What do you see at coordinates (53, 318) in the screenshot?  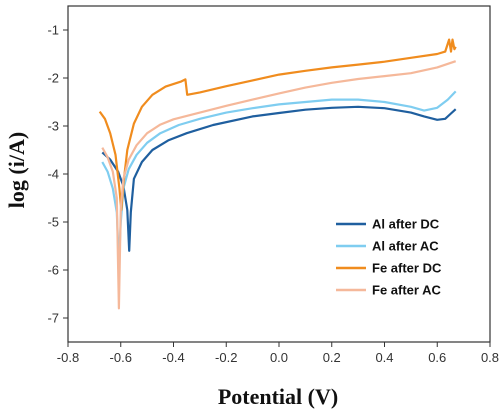 I see `y-tick-label: -7` at bounding box center [53, 318].